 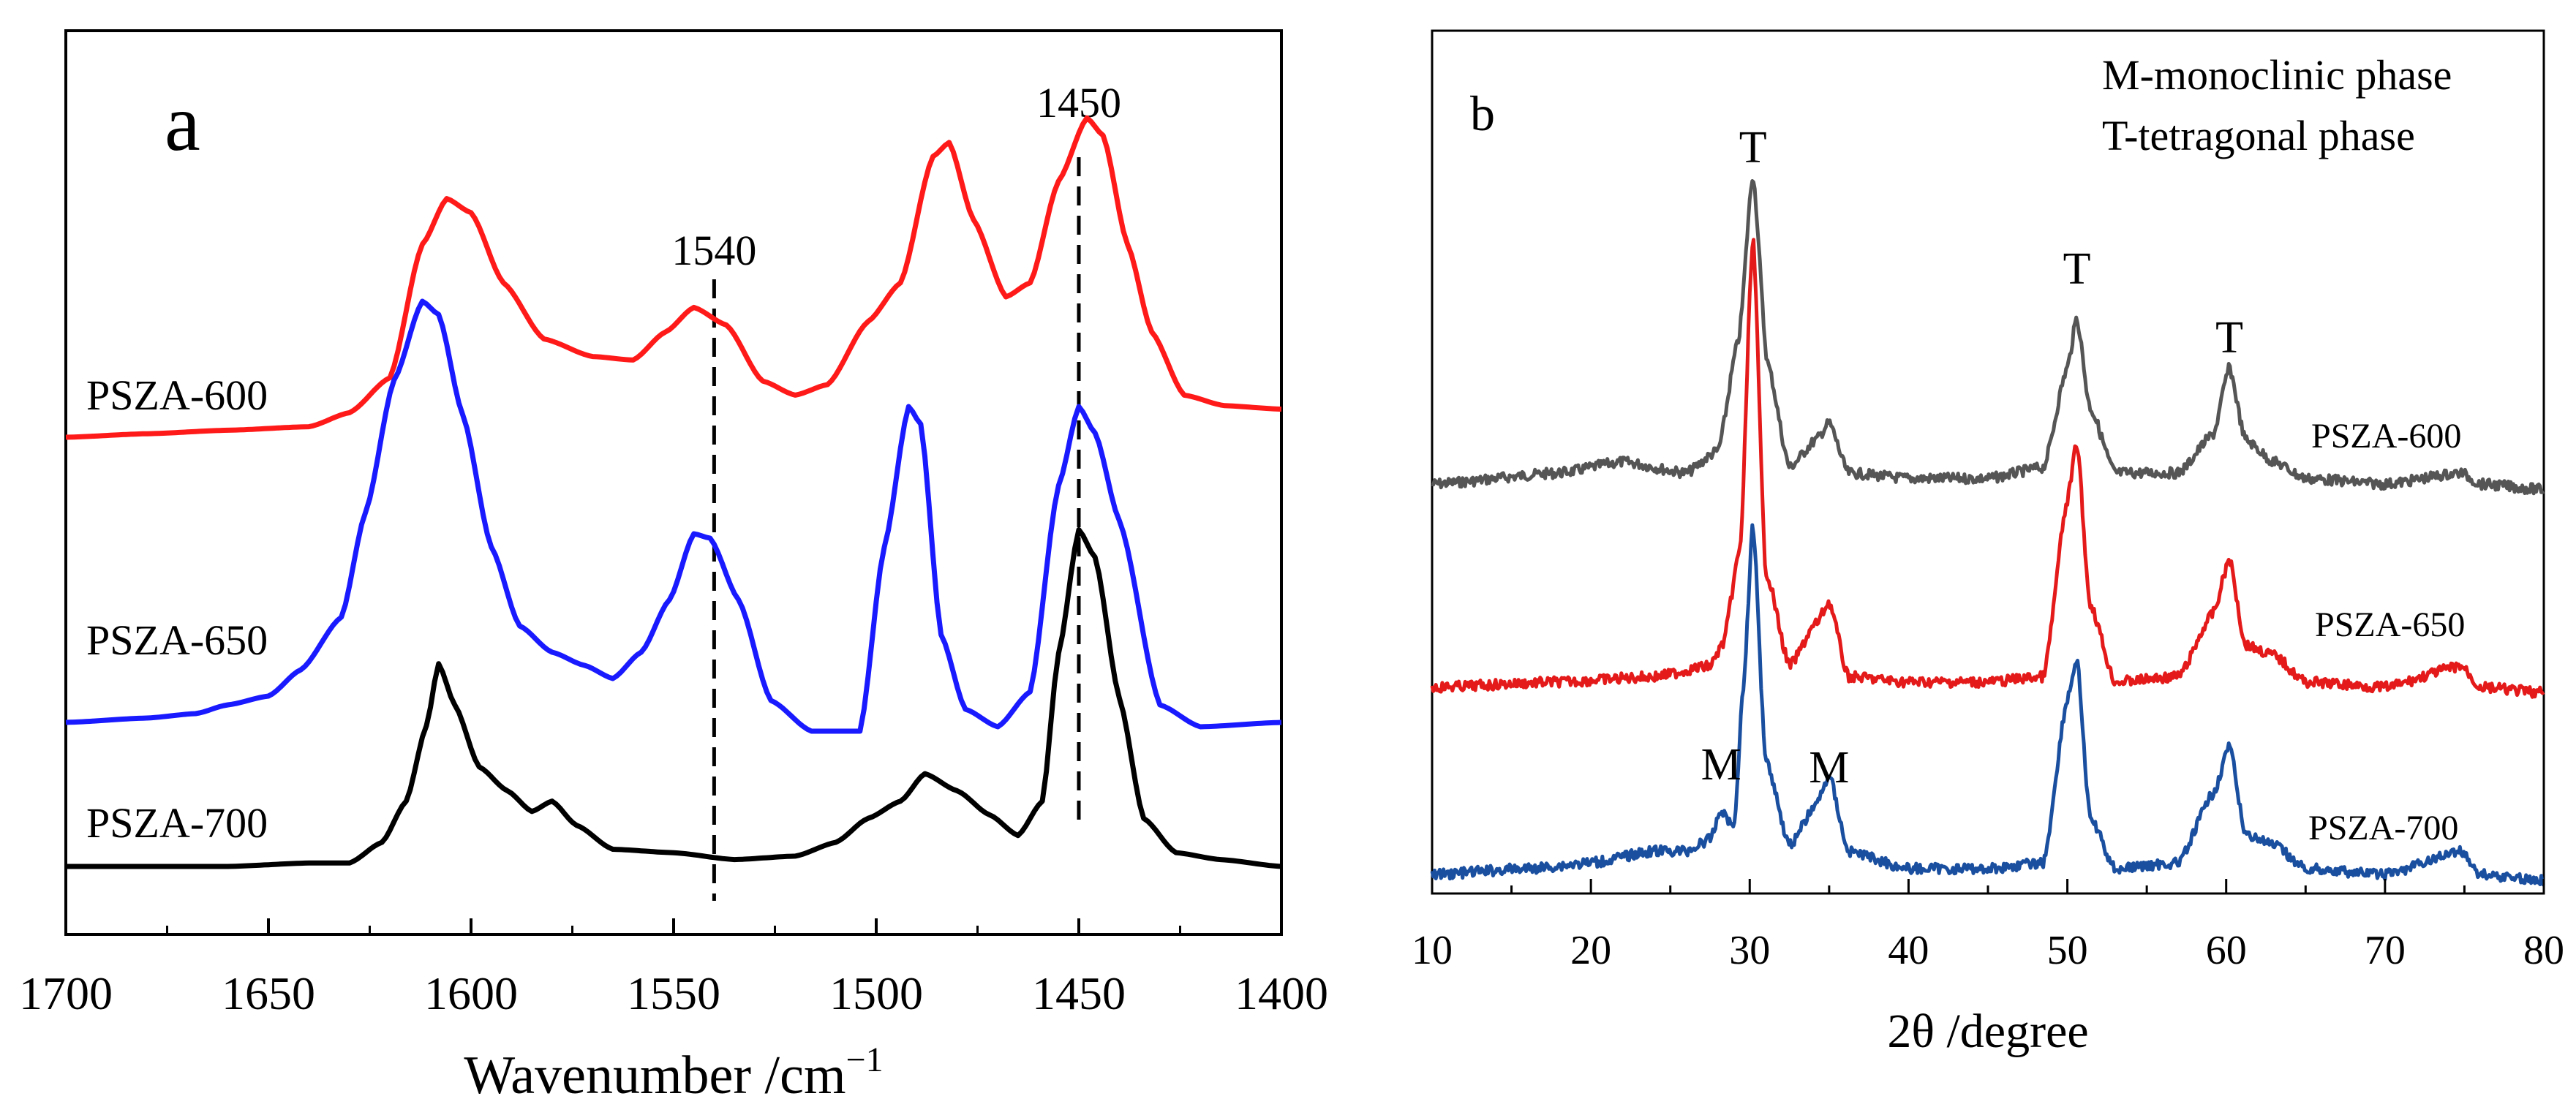 I want to click on panel-a-x-ticks, so click(x=673, y=926).